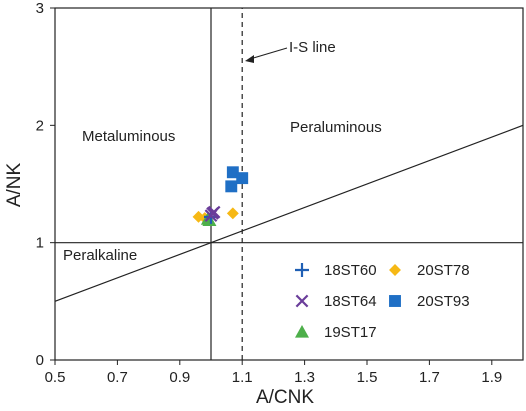 The image size is (526, 411). Describe the element at coordinates (40, 8) in the screenshot. I see `y-tick-label: 3` at that location.